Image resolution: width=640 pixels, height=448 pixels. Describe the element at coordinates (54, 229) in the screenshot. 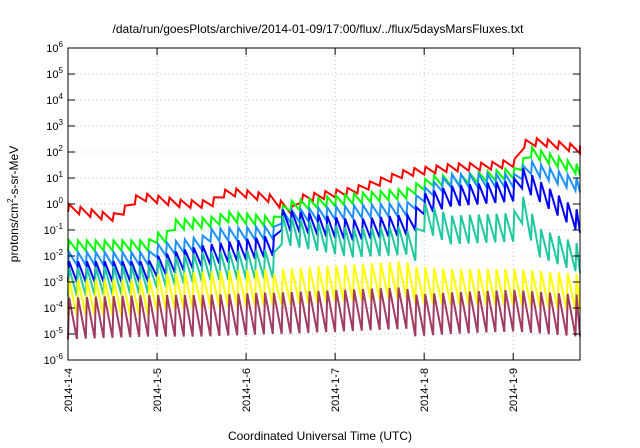

I see `y-tick-label: 10⁻¹` at that location.